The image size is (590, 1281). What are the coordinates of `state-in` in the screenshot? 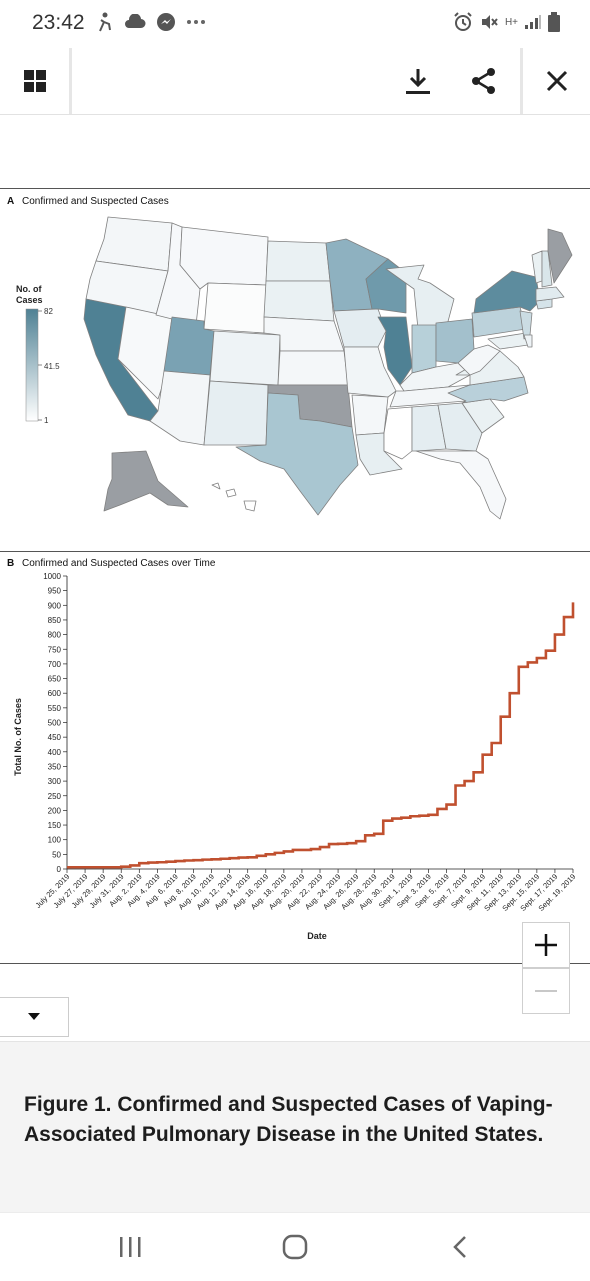 It's located at (424, 349).